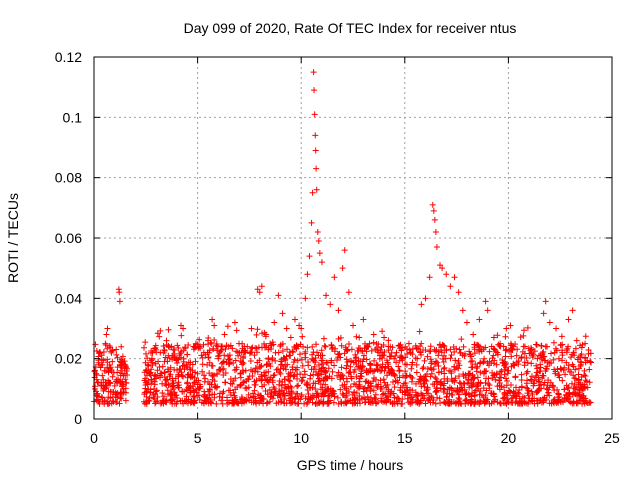 The height and width of the screenshot is (480, 640). What do you see at coordinates (68, 57) in the screenshot?
I see `y-tick-label: 0.12` at bounding box center [68, 57].